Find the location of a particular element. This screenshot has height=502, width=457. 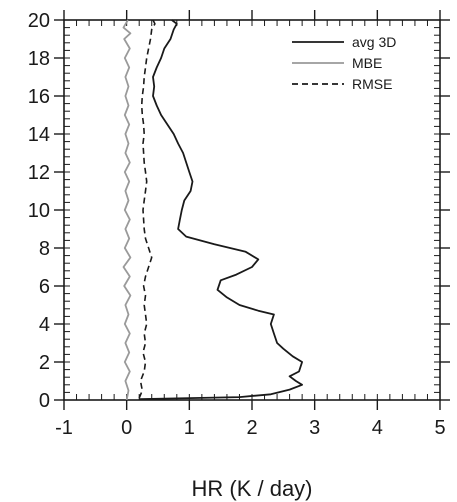

y-tick-label: 4 is located at coordinates (44, 325).